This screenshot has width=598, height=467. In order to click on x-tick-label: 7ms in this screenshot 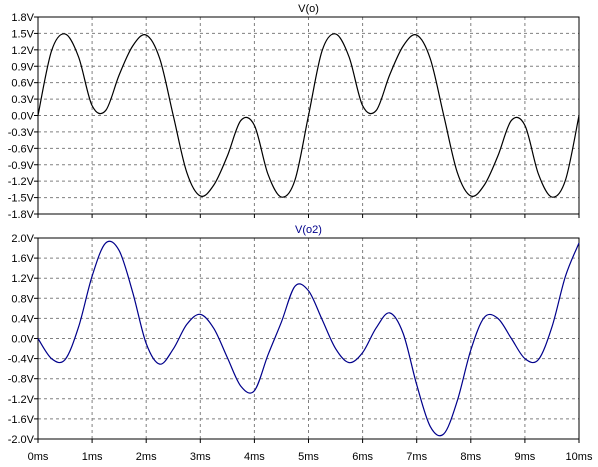, I will do `click(416, 457)`.